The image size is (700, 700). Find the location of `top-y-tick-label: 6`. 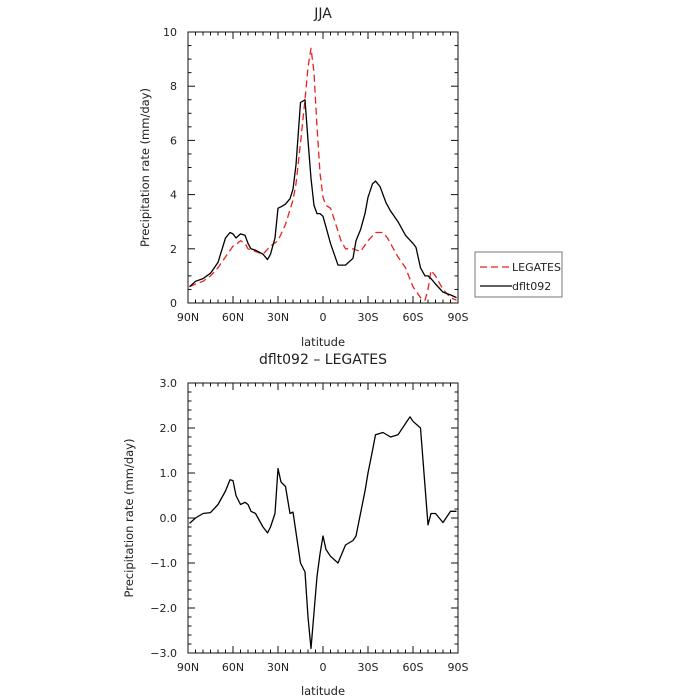

top-y-tick-label: 6 is located at coordinates (173, 140).